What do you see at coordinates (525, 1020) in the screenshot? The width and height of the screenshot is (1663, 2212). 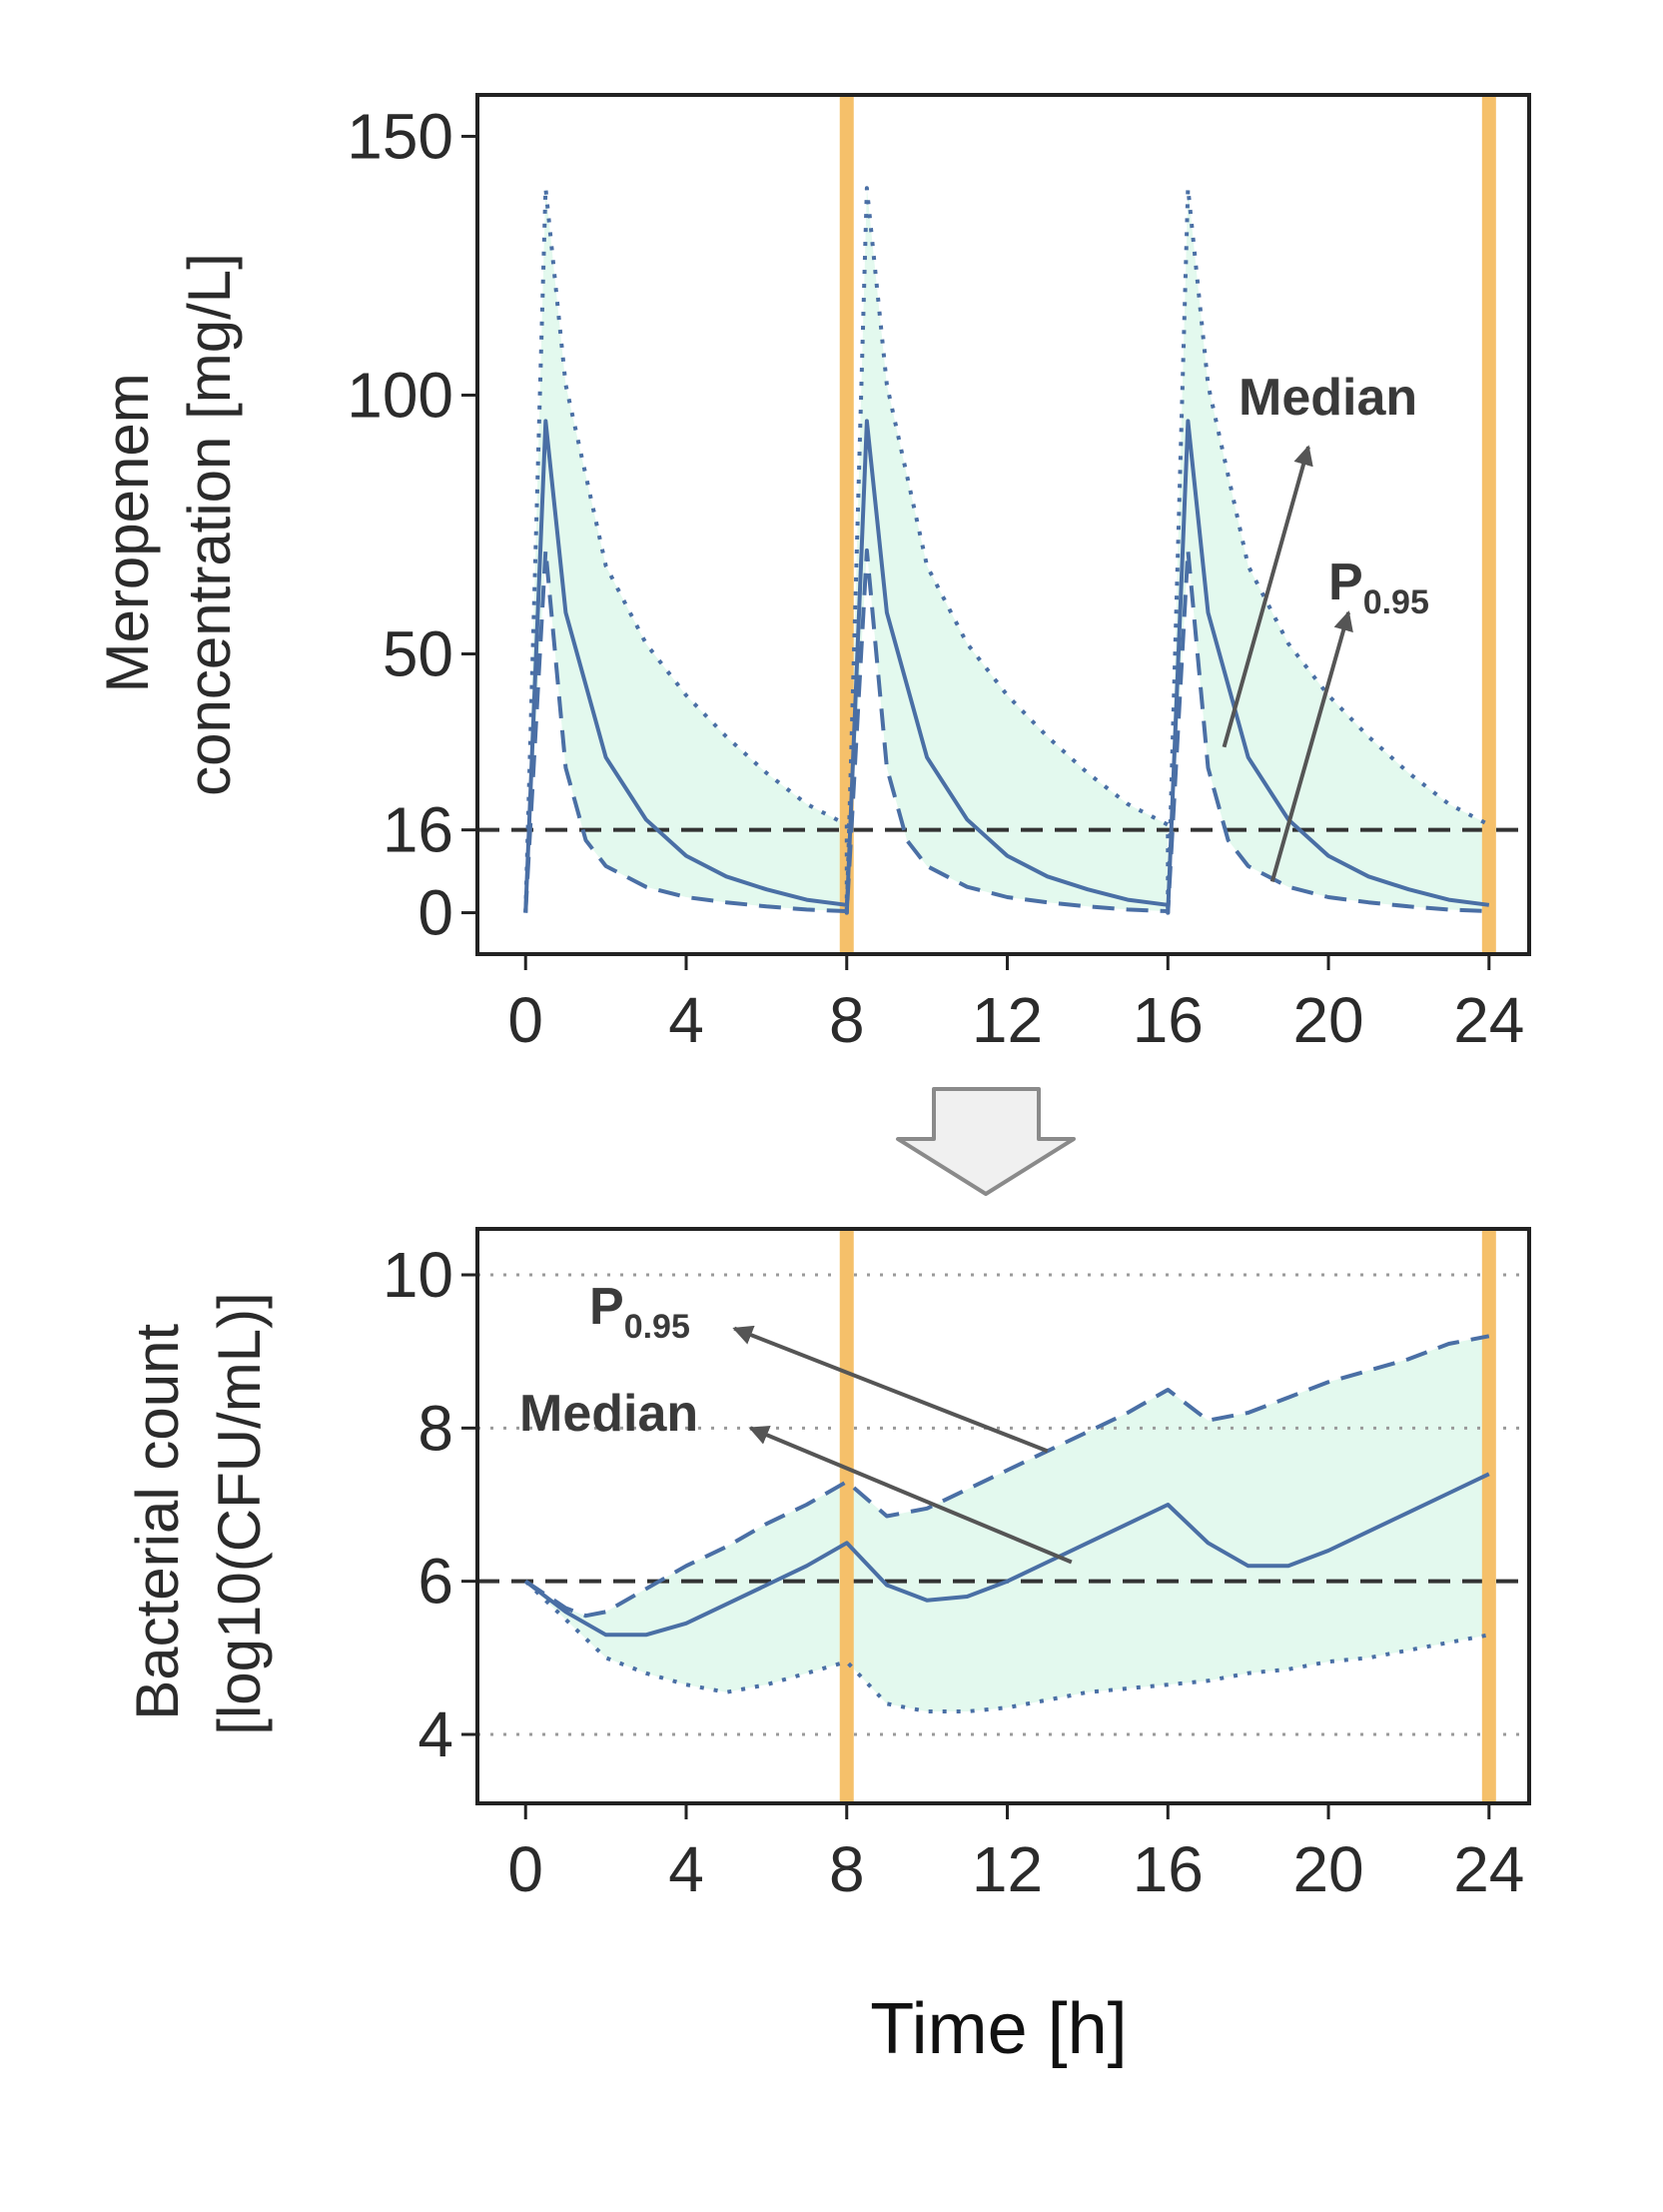 I see `concentration-x-tick-label: 0` at bounding box center [525, 1020].